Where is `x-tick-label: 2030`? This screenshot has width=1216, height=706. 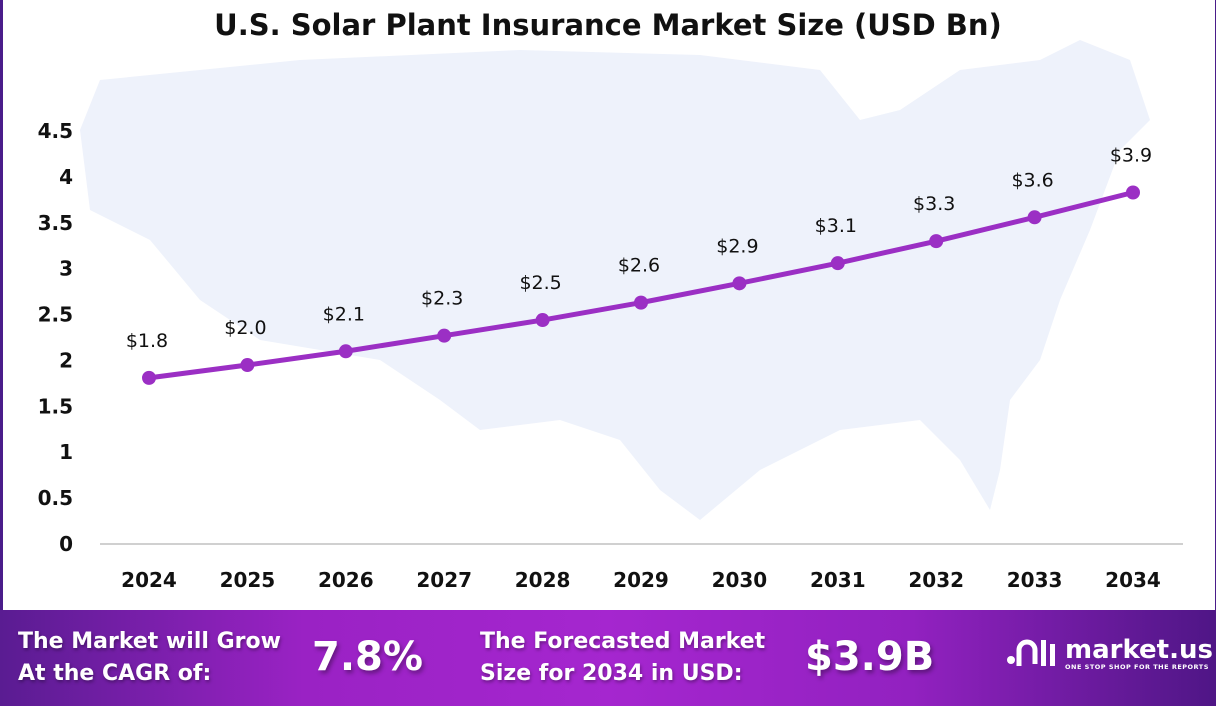 x-tick-label: 2030 is located at coordinates (740, 580).